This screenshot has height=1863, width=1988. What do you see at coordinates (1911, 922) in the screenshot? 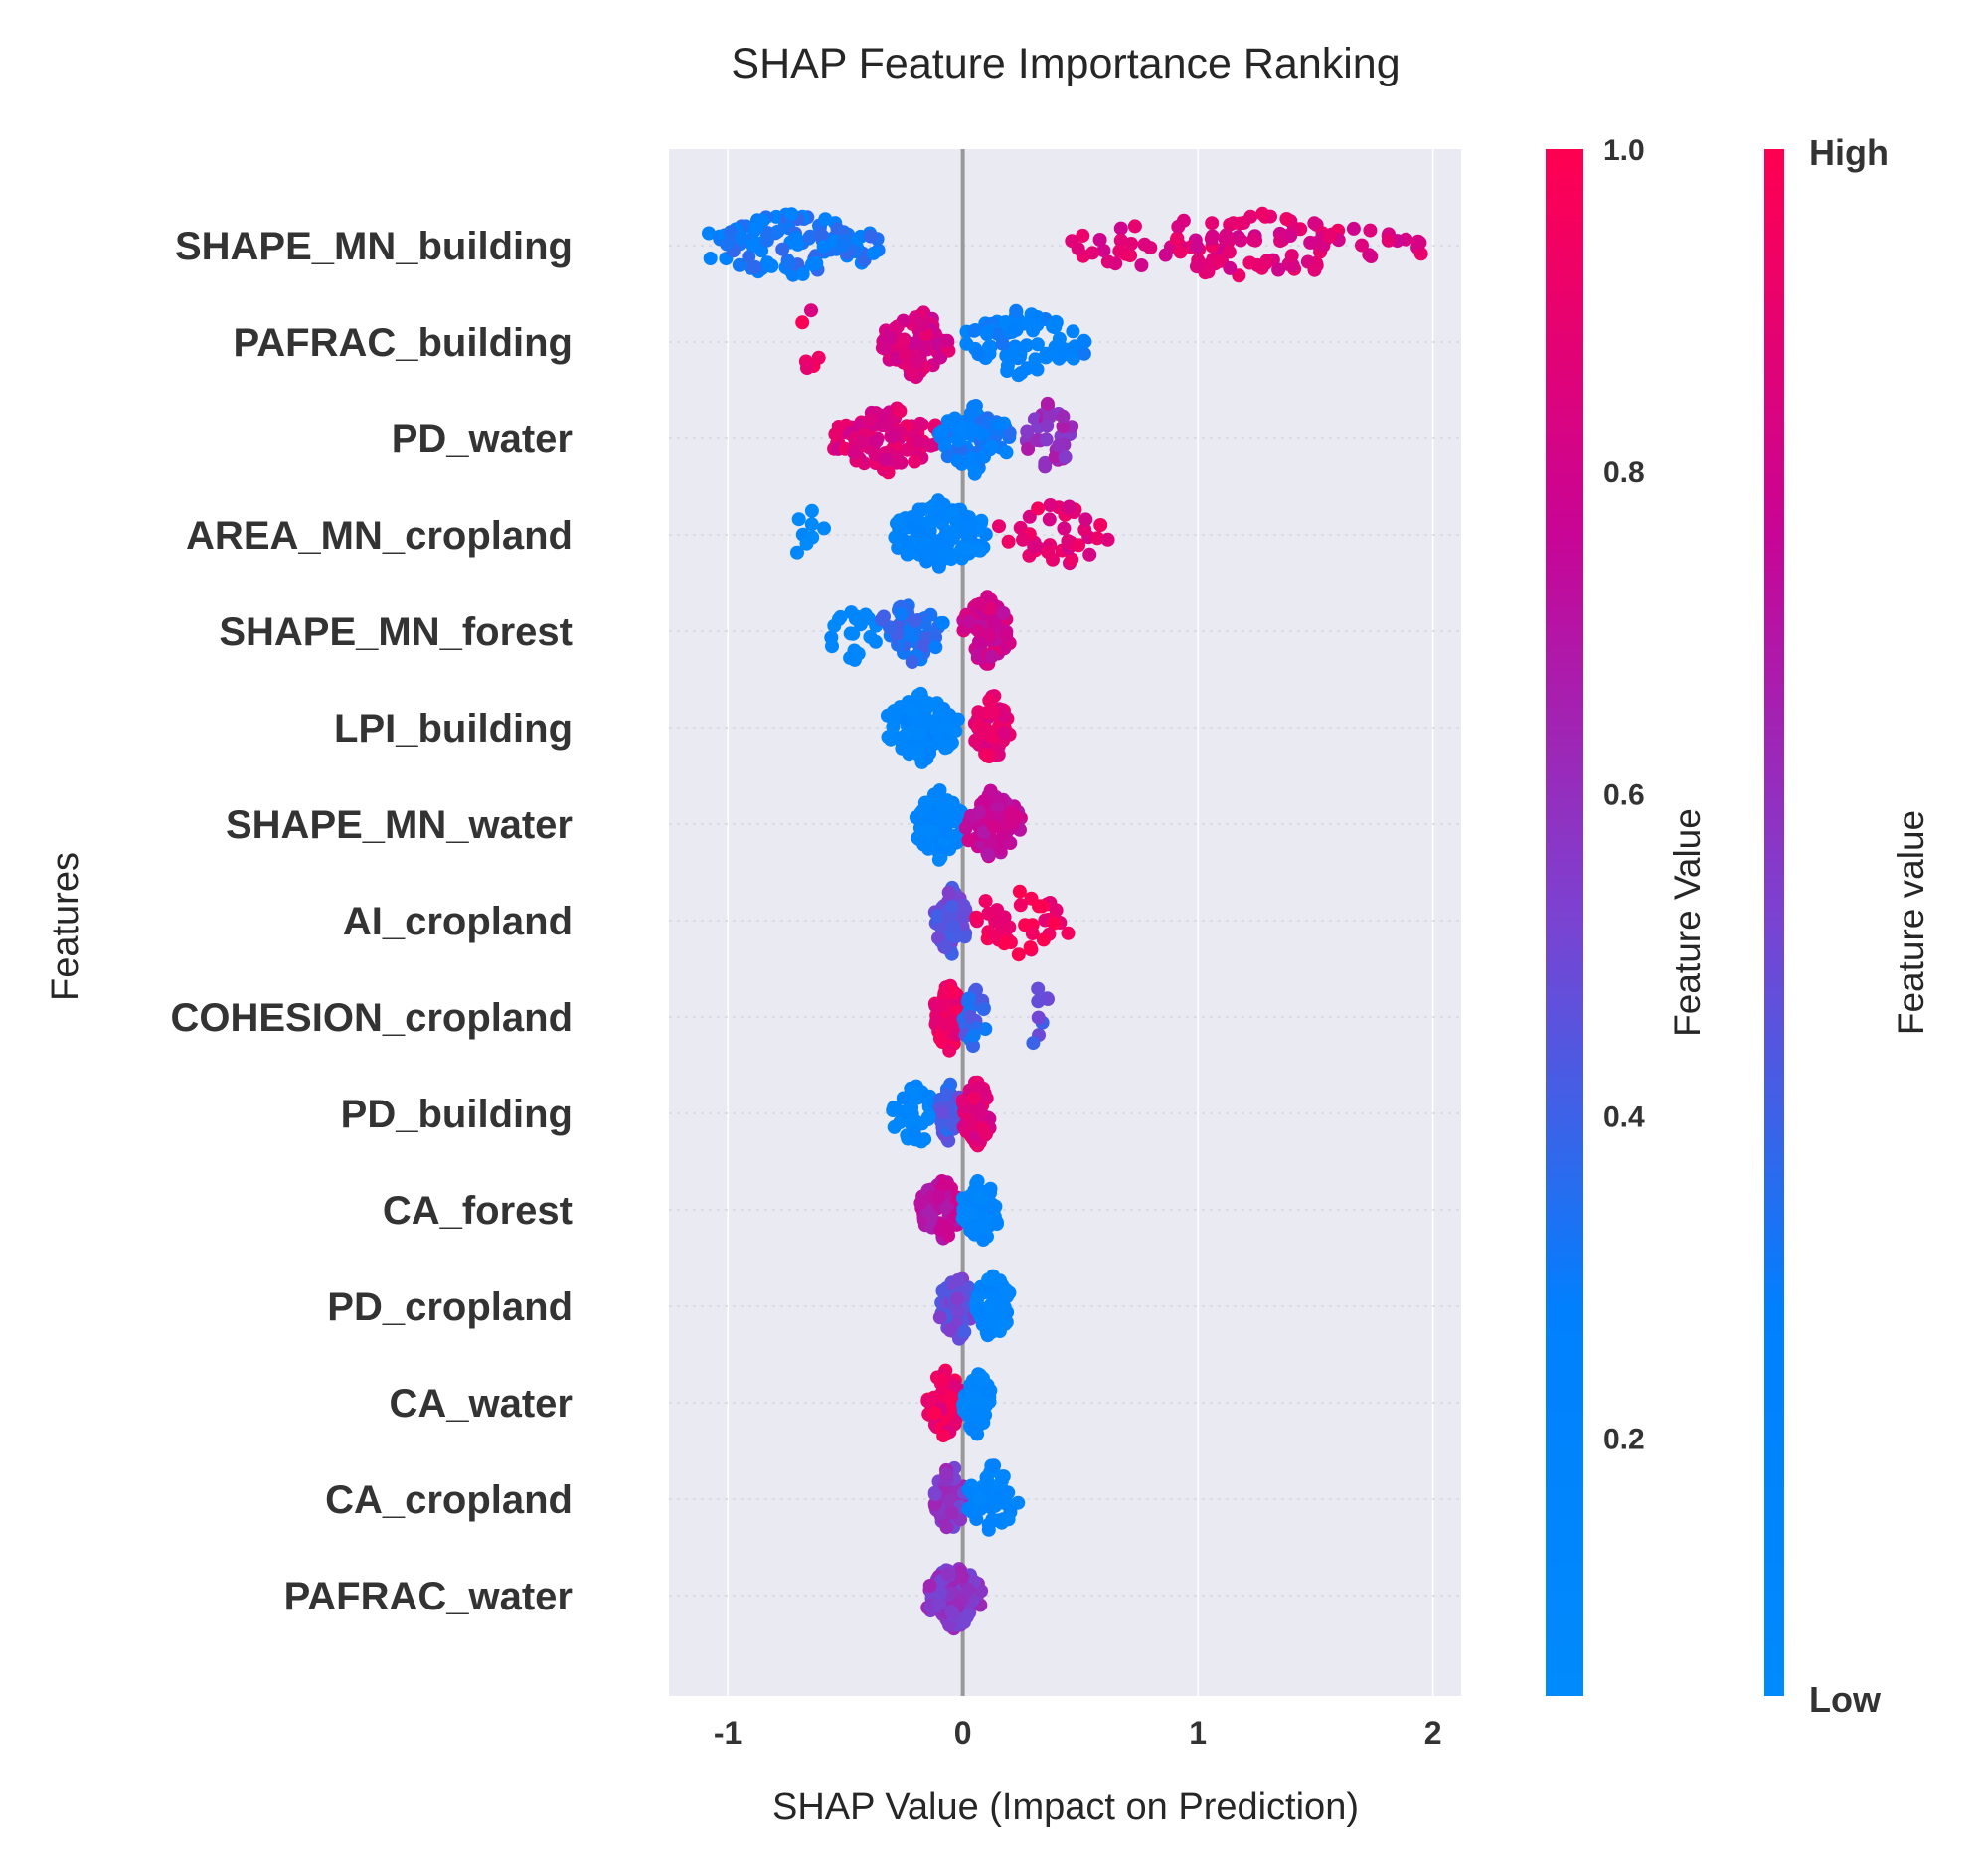
I see `colorbar-high-low-label: Feature value` at bounding box center [1911, 922].